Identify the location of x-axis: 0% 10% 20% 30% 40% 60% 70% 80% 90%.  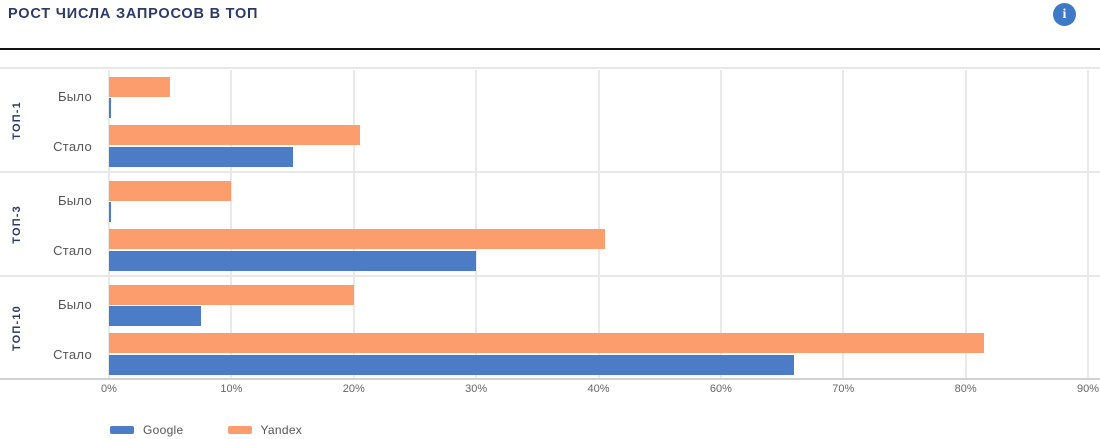
(600, 391).